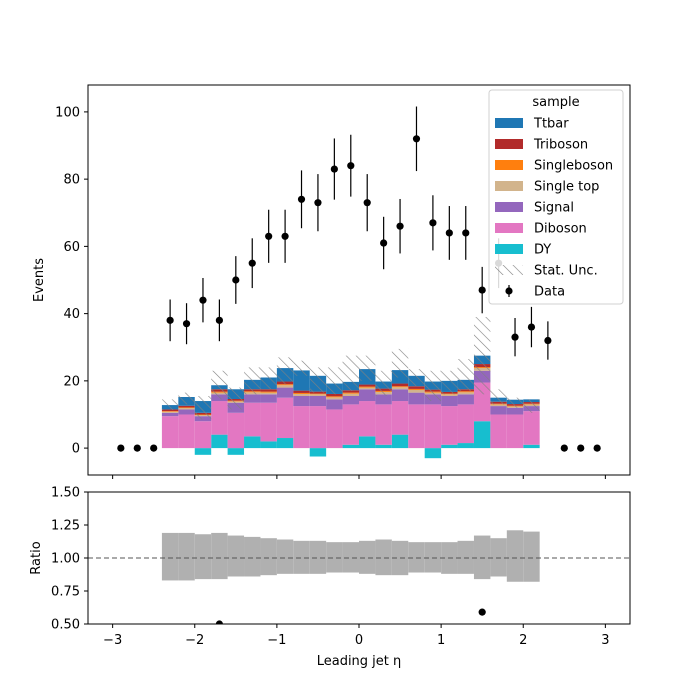 This screenshot has width=700, height=700. Describe the element at coordinates (560, 229) in the screenshot. I see `legend-label-diboson: Diboson` at that location.